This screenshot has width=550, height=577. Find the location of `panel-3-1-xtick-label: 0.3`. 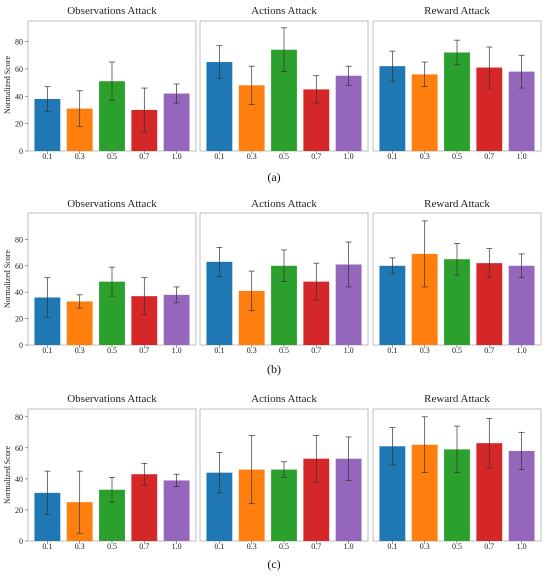

panel-3-1-xtick-label: 0.3 is located at coordinates (80, 546).